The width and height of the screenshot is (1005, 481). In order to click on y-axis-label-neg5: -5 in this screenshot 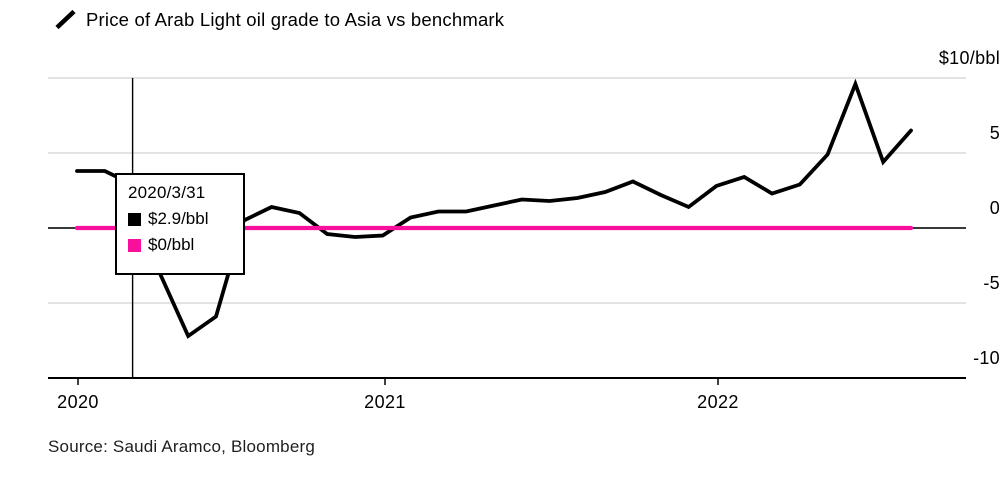, I will do `click(991, 283)`.